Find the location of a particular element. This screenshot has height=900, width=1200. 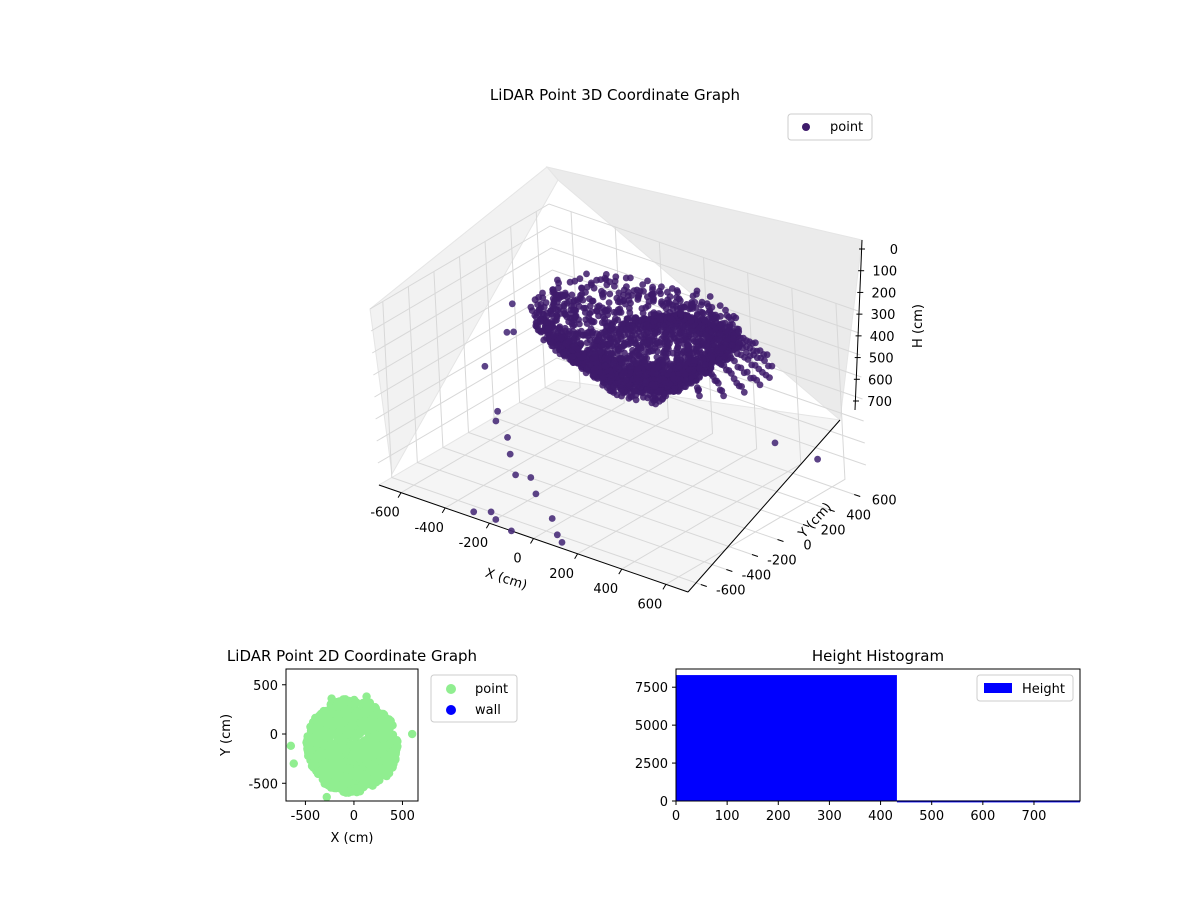

y-tick-label-2d: 0 is located at coordinates (274, 735).